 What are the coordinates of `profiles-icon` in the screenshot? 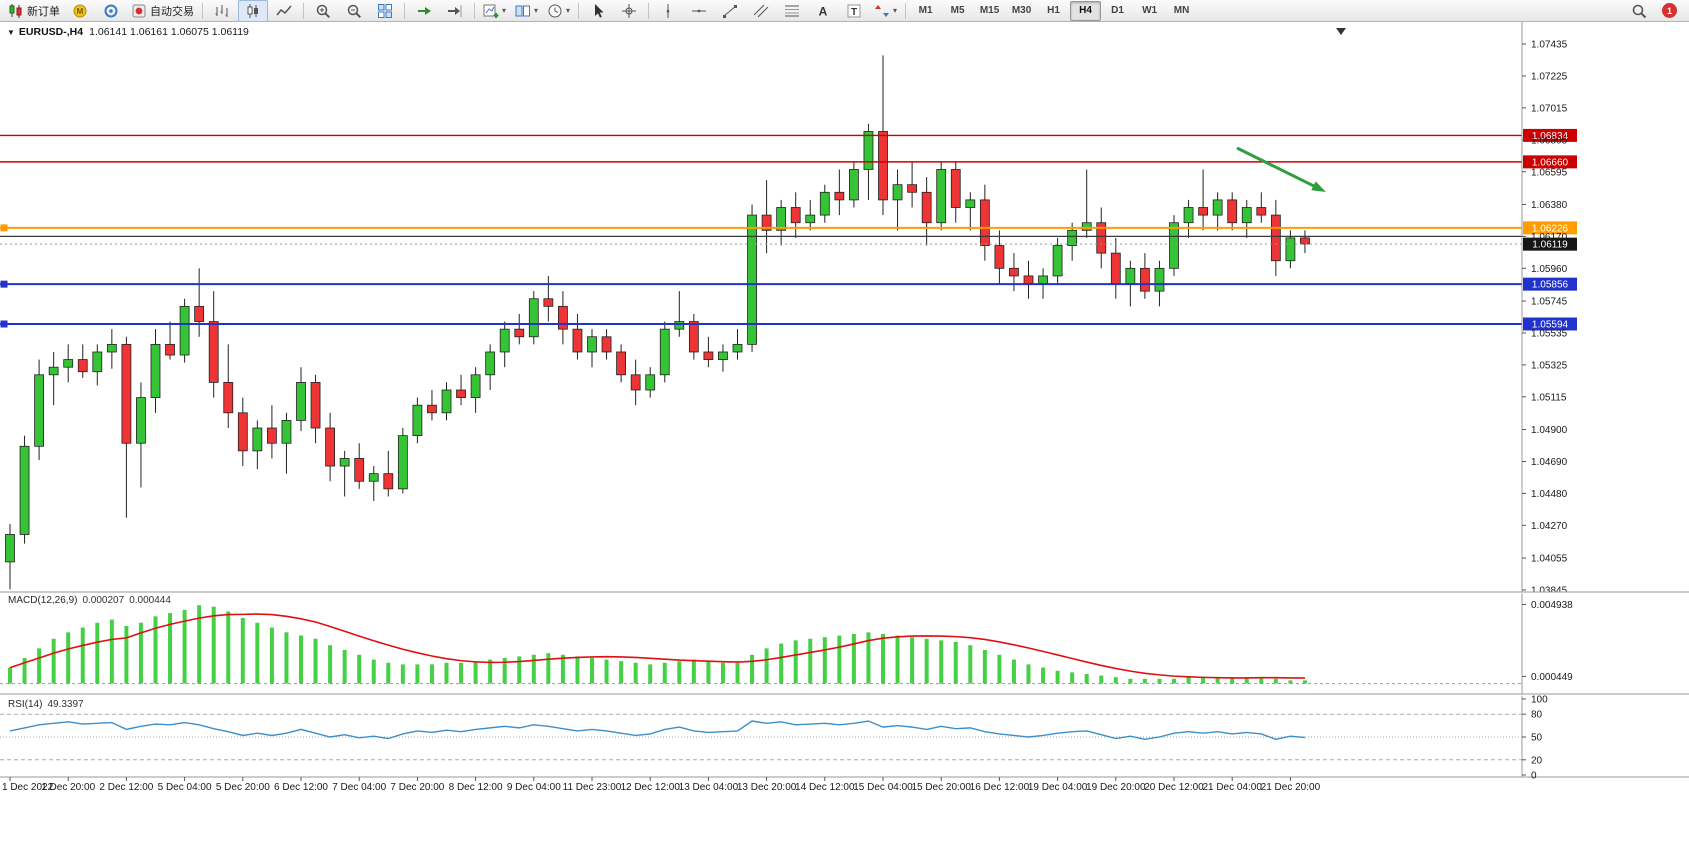 It's located at (523, 11).